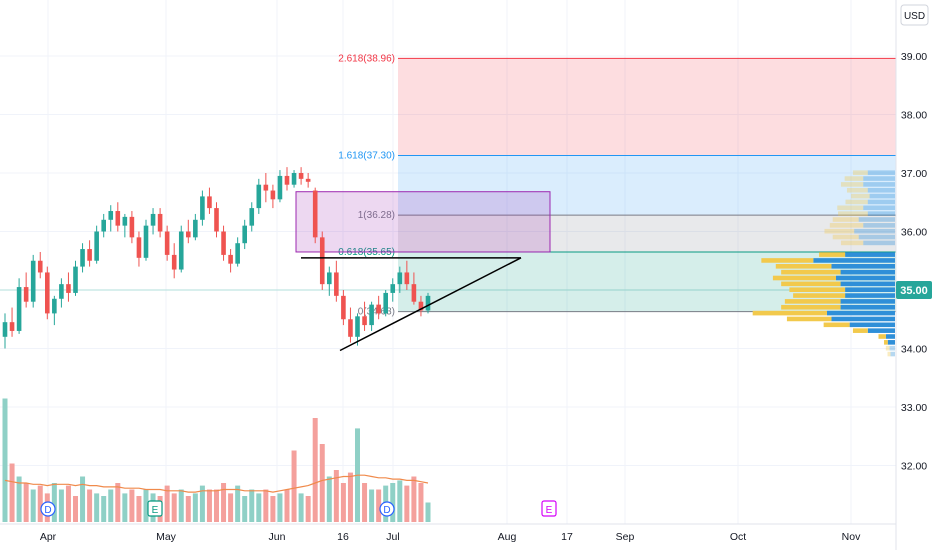  What do you see at coordinates (851, 537) in the screenshot?
I see `x-tick-label: Nov` at bounding box center [851, 537].